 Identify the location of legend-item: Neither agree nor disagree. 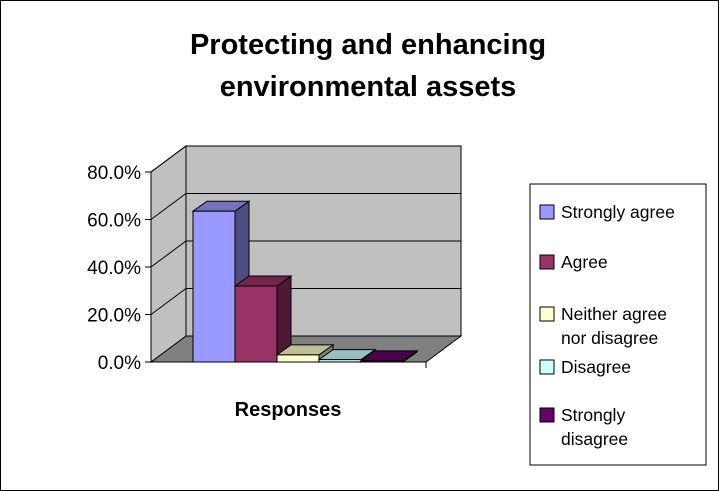
(603, 326).